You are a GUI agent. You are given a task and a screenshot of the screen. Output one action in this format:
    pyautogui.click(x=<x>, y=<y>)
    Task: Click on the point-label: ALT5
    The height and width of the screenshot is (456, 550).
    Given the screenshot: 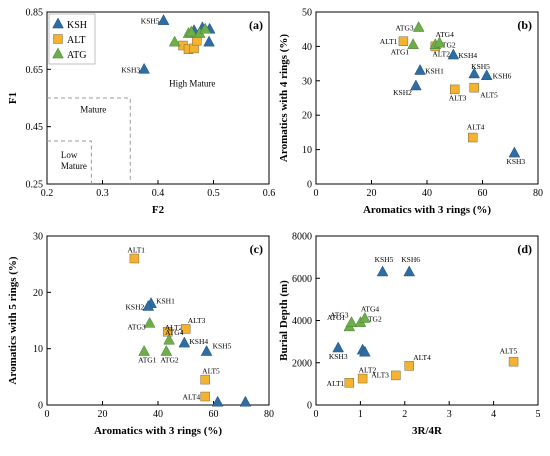 What is the action you would take?
    pyautogui.click(x=509, y=351)
    